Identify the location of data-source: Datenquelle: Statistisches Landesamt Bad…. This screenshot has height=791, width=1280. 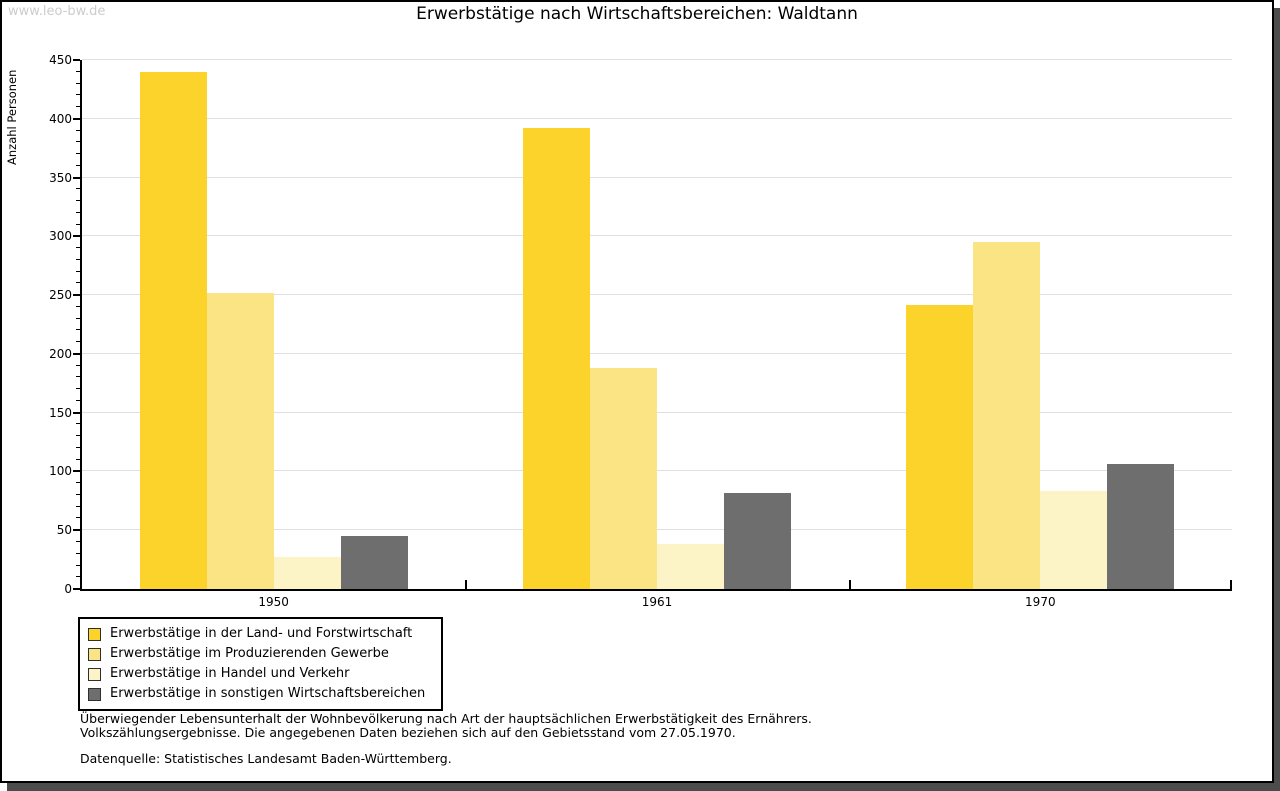
(266, 758).